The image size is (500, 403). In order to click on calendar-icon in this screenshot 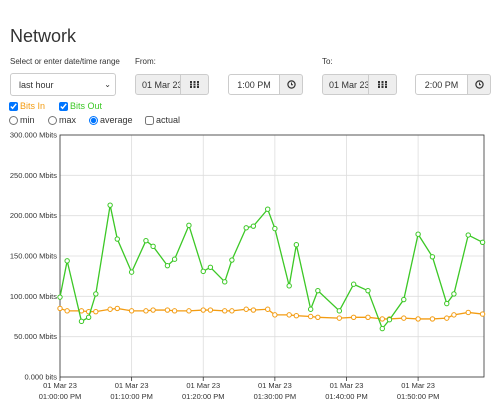, I will do `click(194, 84)`.